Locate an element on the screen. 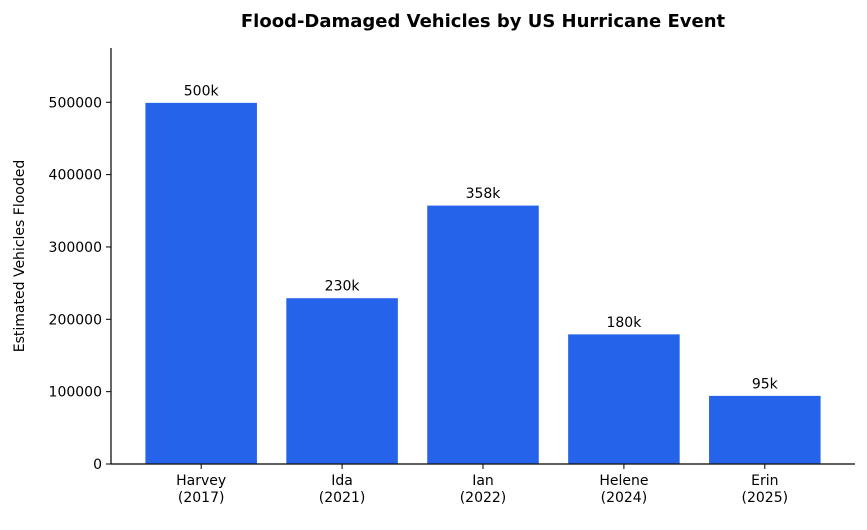 This screenshot has height=530, width=867. x-tick-label: Harvey is located at coordinates (201, 481).